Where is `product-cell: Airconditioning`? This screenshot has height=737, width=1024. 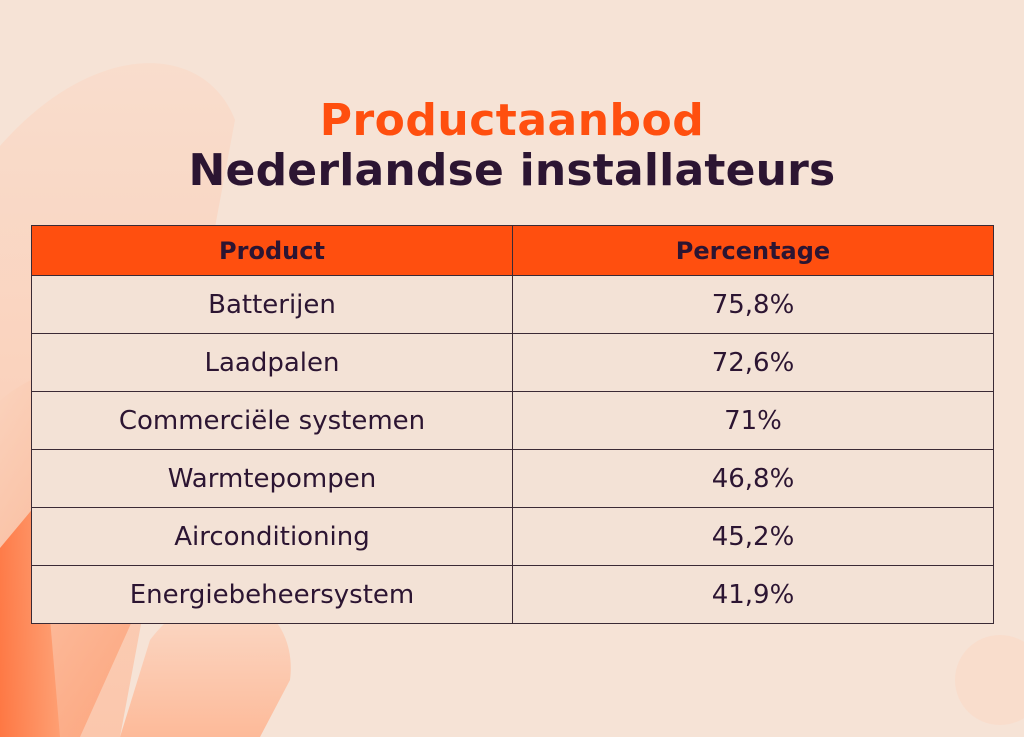
product-cell: Airconditioning is located at coordinates (272, 536).